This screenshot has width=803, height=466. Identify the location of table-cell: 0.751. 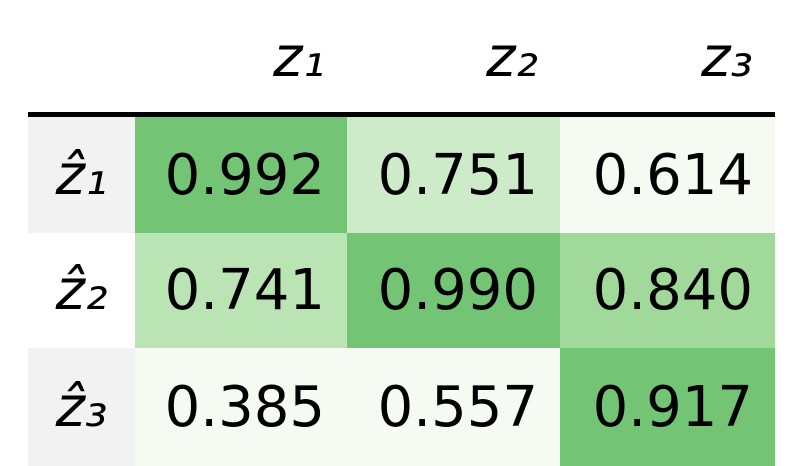
(453, 175).